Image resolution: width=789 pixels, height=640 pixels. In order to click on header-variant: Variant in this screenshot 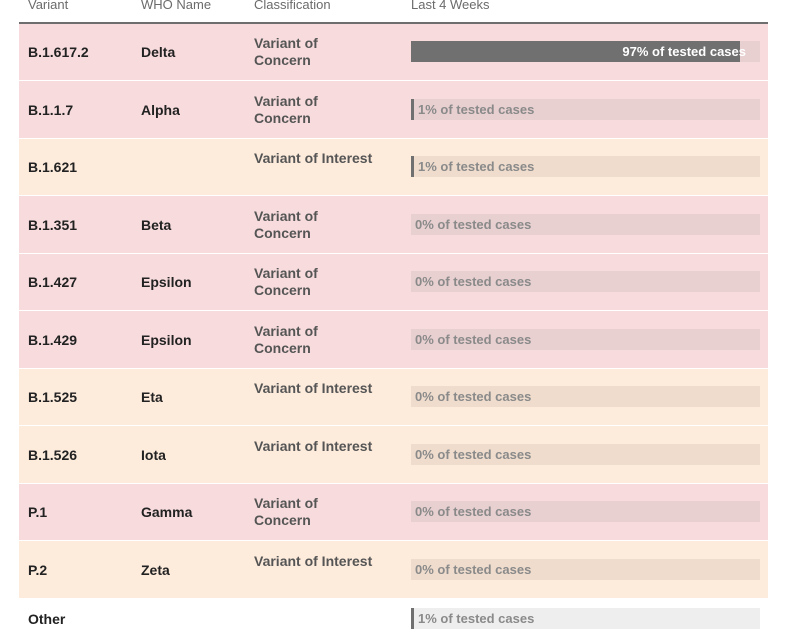, I will do `click(48, 6)`.